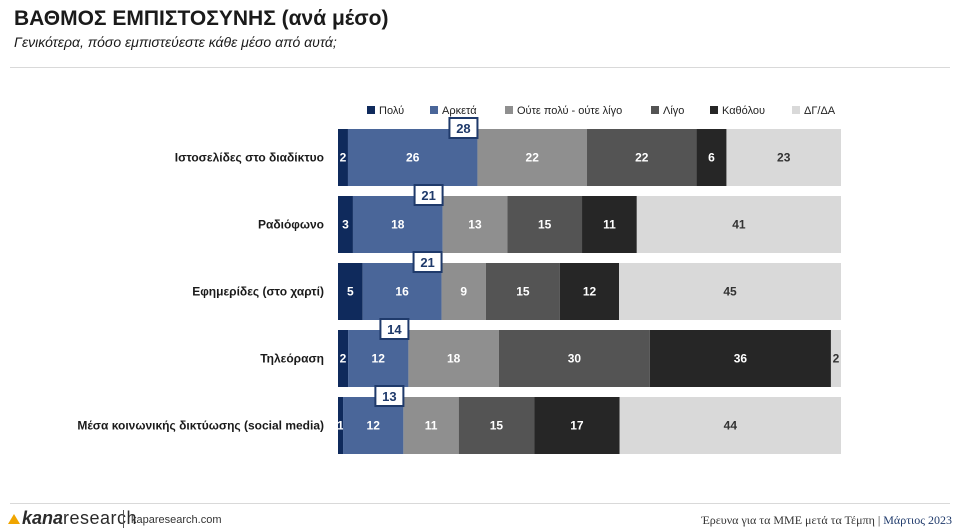 This screenshot has height=532, width=960. What do you see at coordinates (123, 519) in the screenshot?
I see `footer-separator-line` at bounding box center [123, 519].